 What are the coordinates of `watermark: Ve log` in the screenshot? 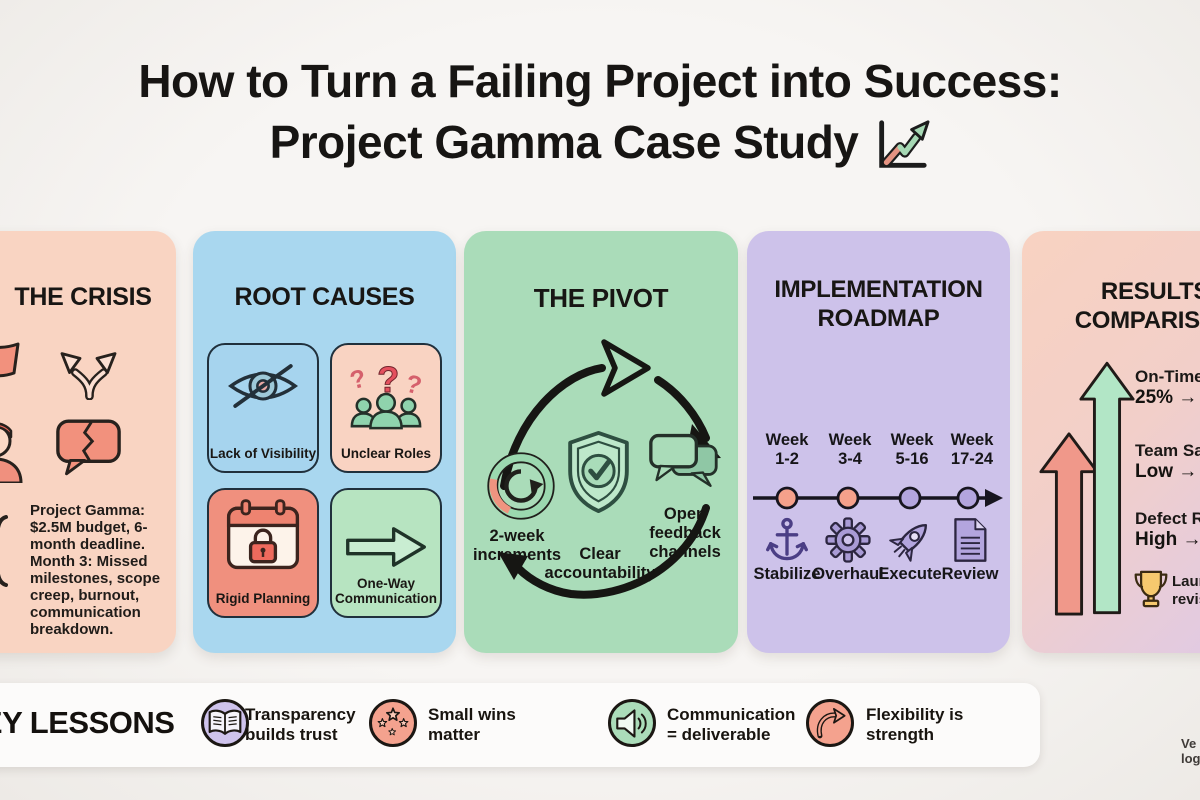 It's located at (1190, 751).